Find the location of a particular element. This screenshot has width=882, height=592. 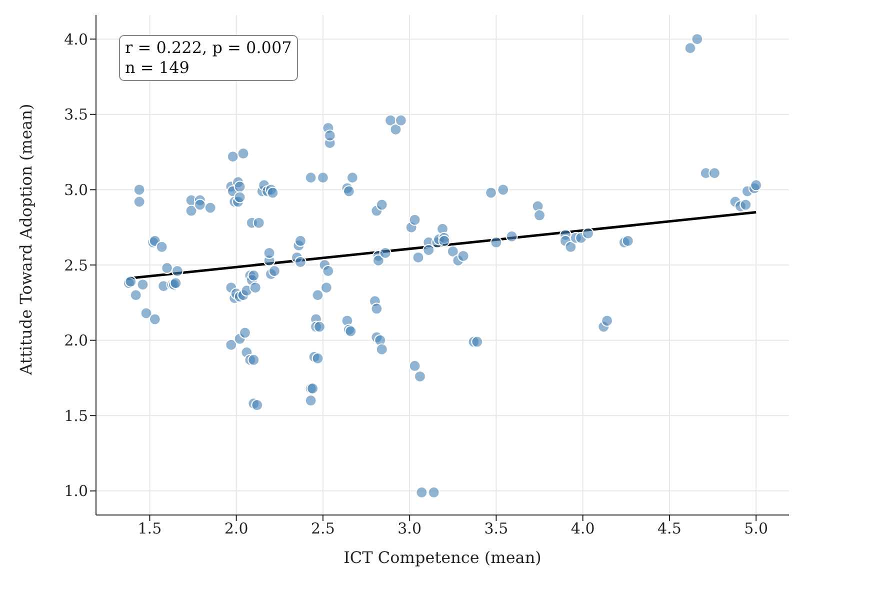

y-tick-label: 3.5 is located at coordinates (76, 115).